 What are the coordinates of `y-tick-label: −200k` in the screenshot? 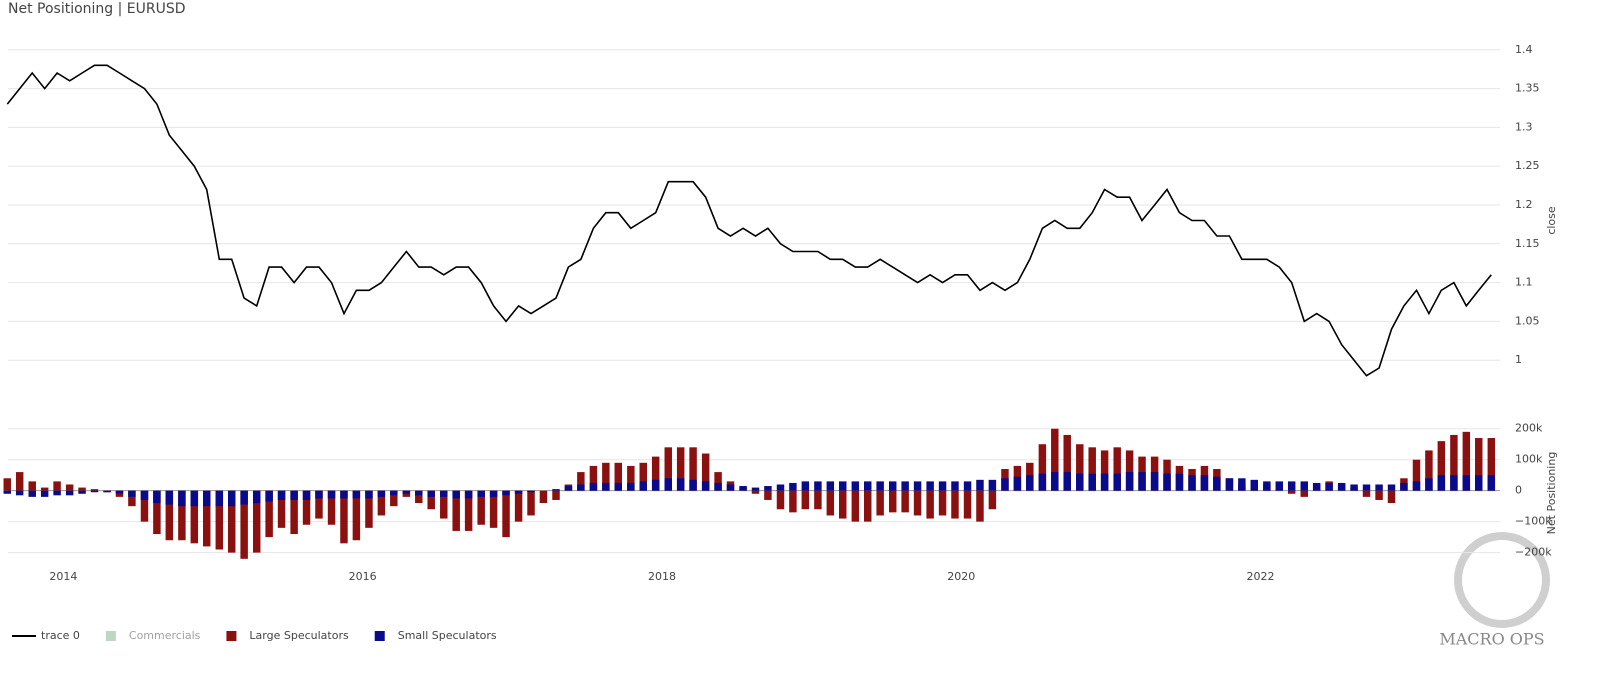 It's located at (1533, 552).